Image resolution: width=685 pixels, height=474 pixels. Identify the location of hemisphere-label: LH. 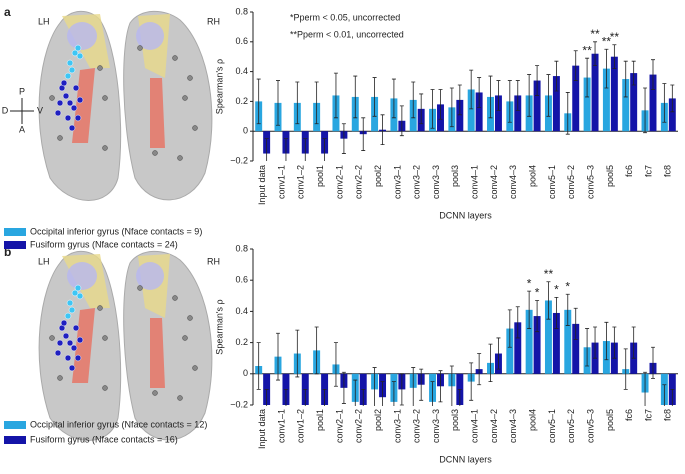
(44, 21).